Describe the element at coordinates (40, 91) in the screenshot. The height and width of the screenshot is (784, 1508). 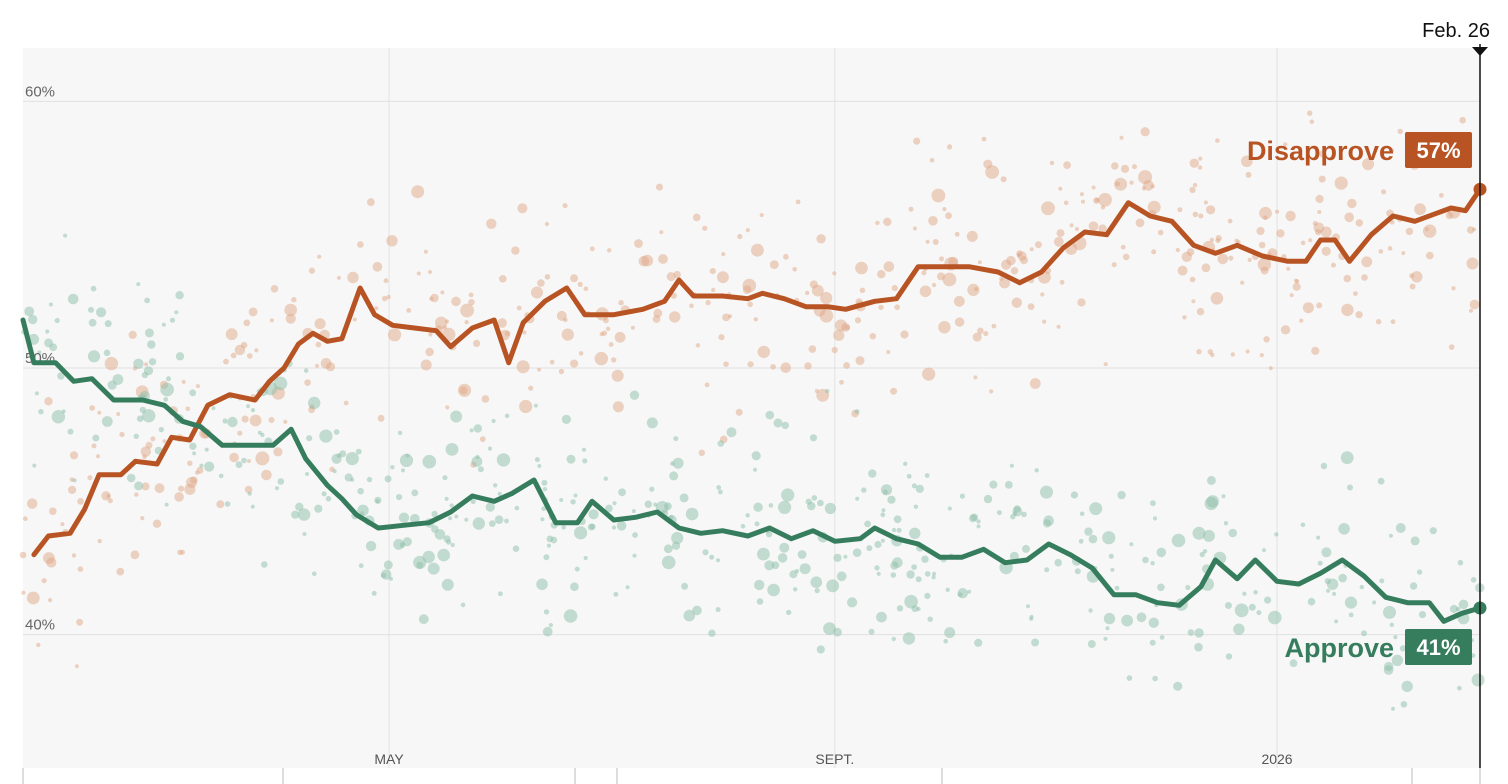
I see `y-tick-label: 60%` at that location.